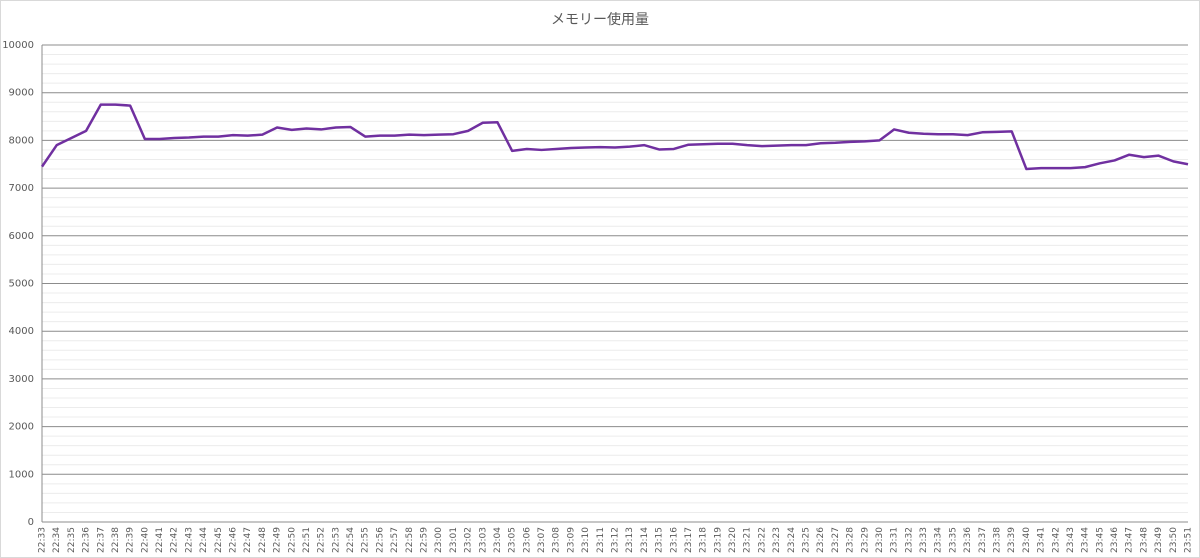 Image resolution: width=1200 pixels, height=558 pixels. What do you see at coordinates (645, 540) in the screenshot?
I see `x-tick-label: 23:14` at bounding box center [645, 540].